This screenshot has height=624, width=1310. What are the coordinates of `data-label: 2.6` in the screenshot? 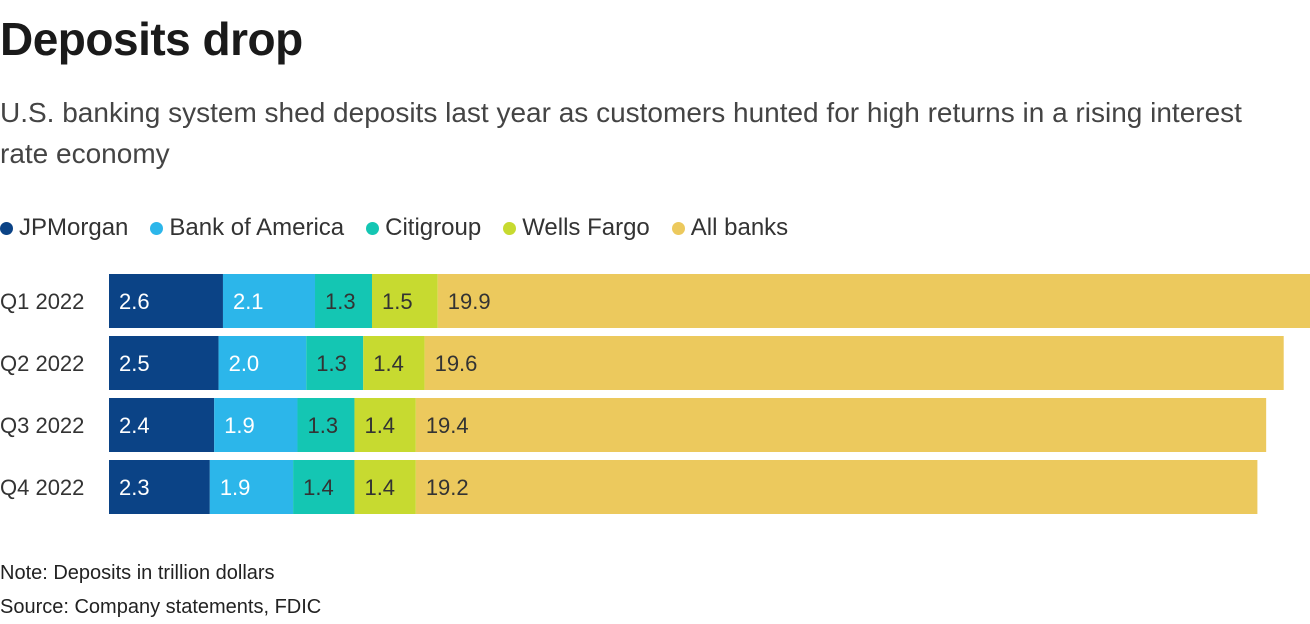 It's located at (134, 301).